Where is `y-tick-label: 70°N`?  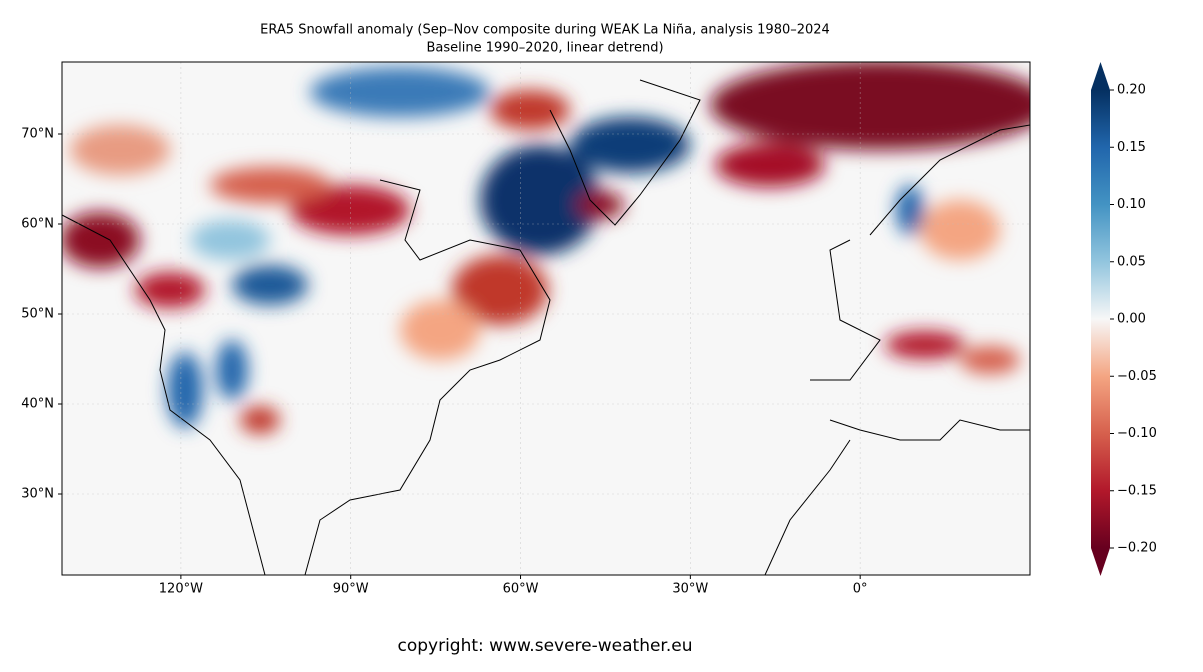
y-tick-label: 70°N is located at coordinates (37, 134).